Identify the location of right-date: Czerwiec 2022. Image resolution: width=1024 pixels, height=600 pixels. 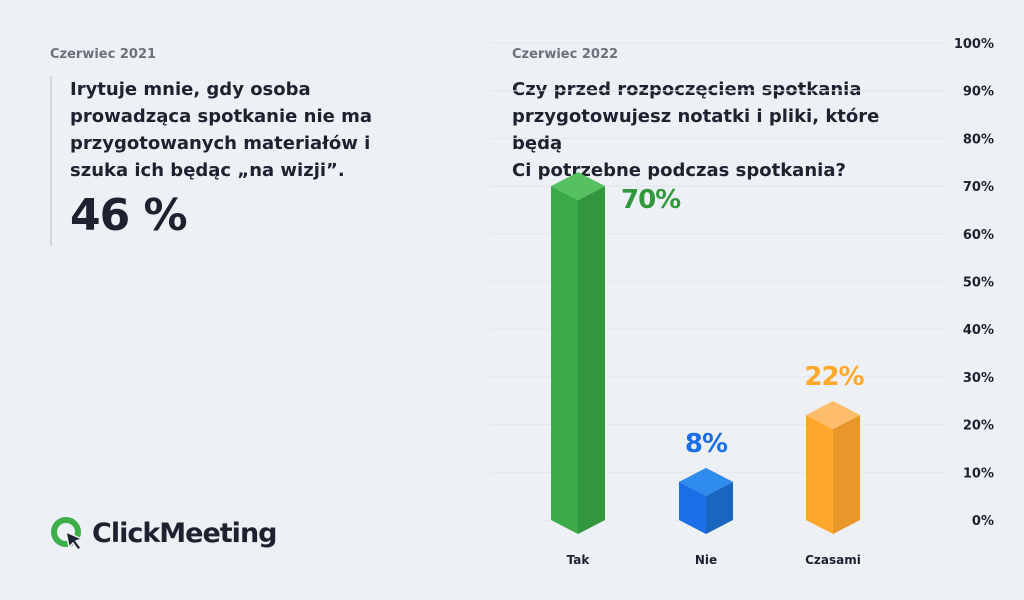
(565, 54).